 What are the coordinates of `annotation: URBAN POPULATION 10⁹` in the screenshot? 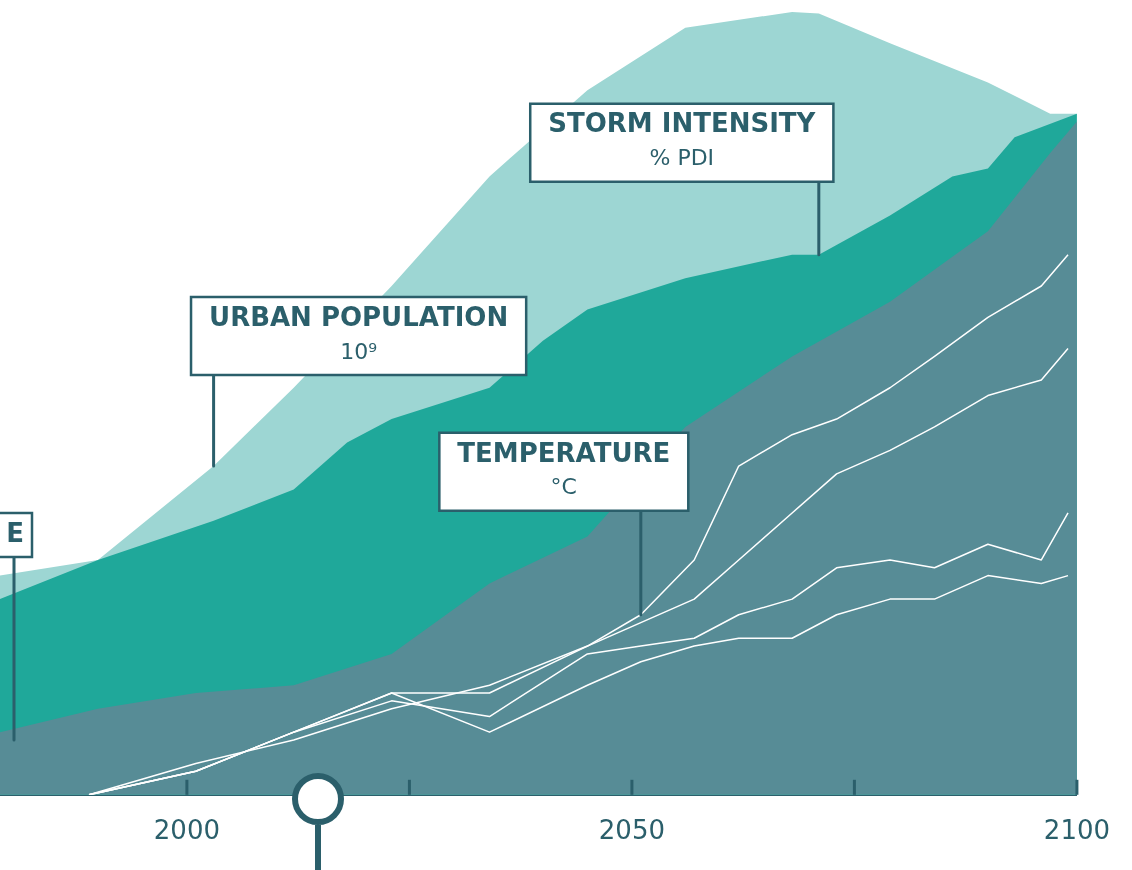 It's located at (359, 332).